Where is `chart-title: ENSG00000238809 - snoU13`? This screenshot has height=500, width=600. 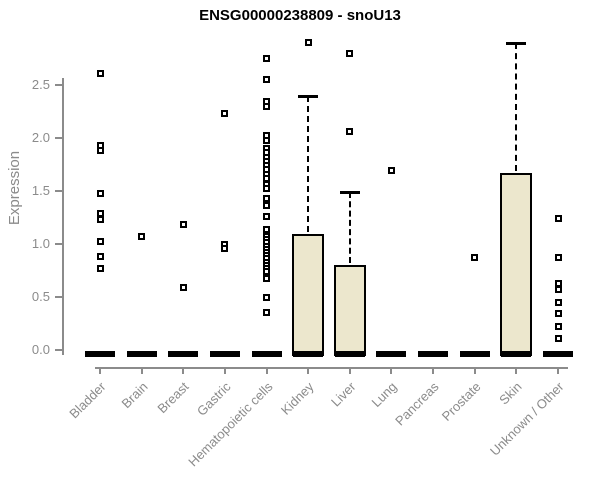
chart-title: ENSG00000238809 - snoU13 is located at coordinates (300, 15).